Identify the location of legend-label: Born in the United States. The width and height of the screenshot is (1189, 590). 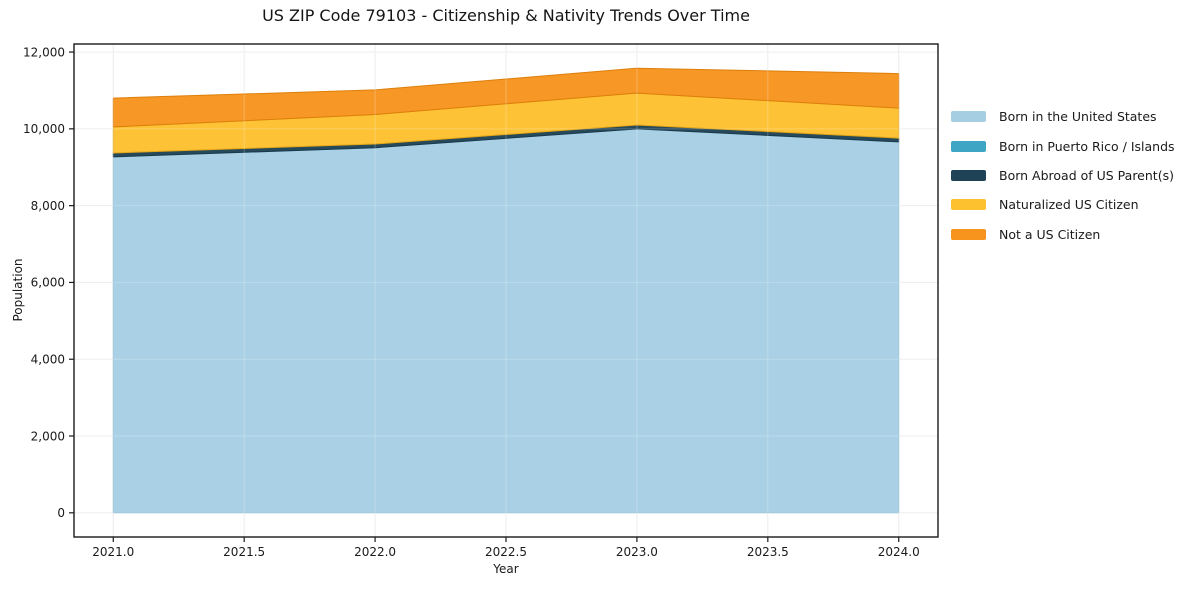
(1078, 117).